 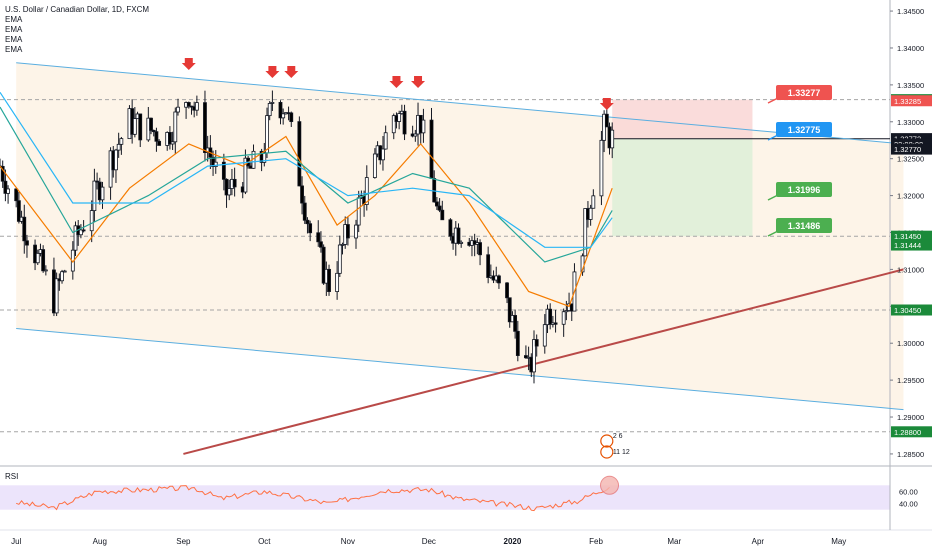 What do you see at coordinates (14, 39) in the screenshot?
I see `ema-label-3: EMA` at bounding box center [14, 39].